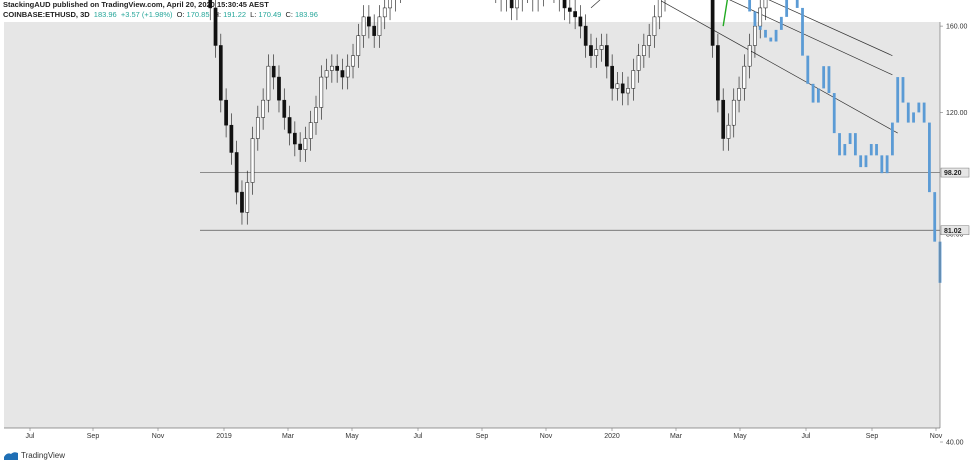  I want to click on price-label-box, so click(955, 230).